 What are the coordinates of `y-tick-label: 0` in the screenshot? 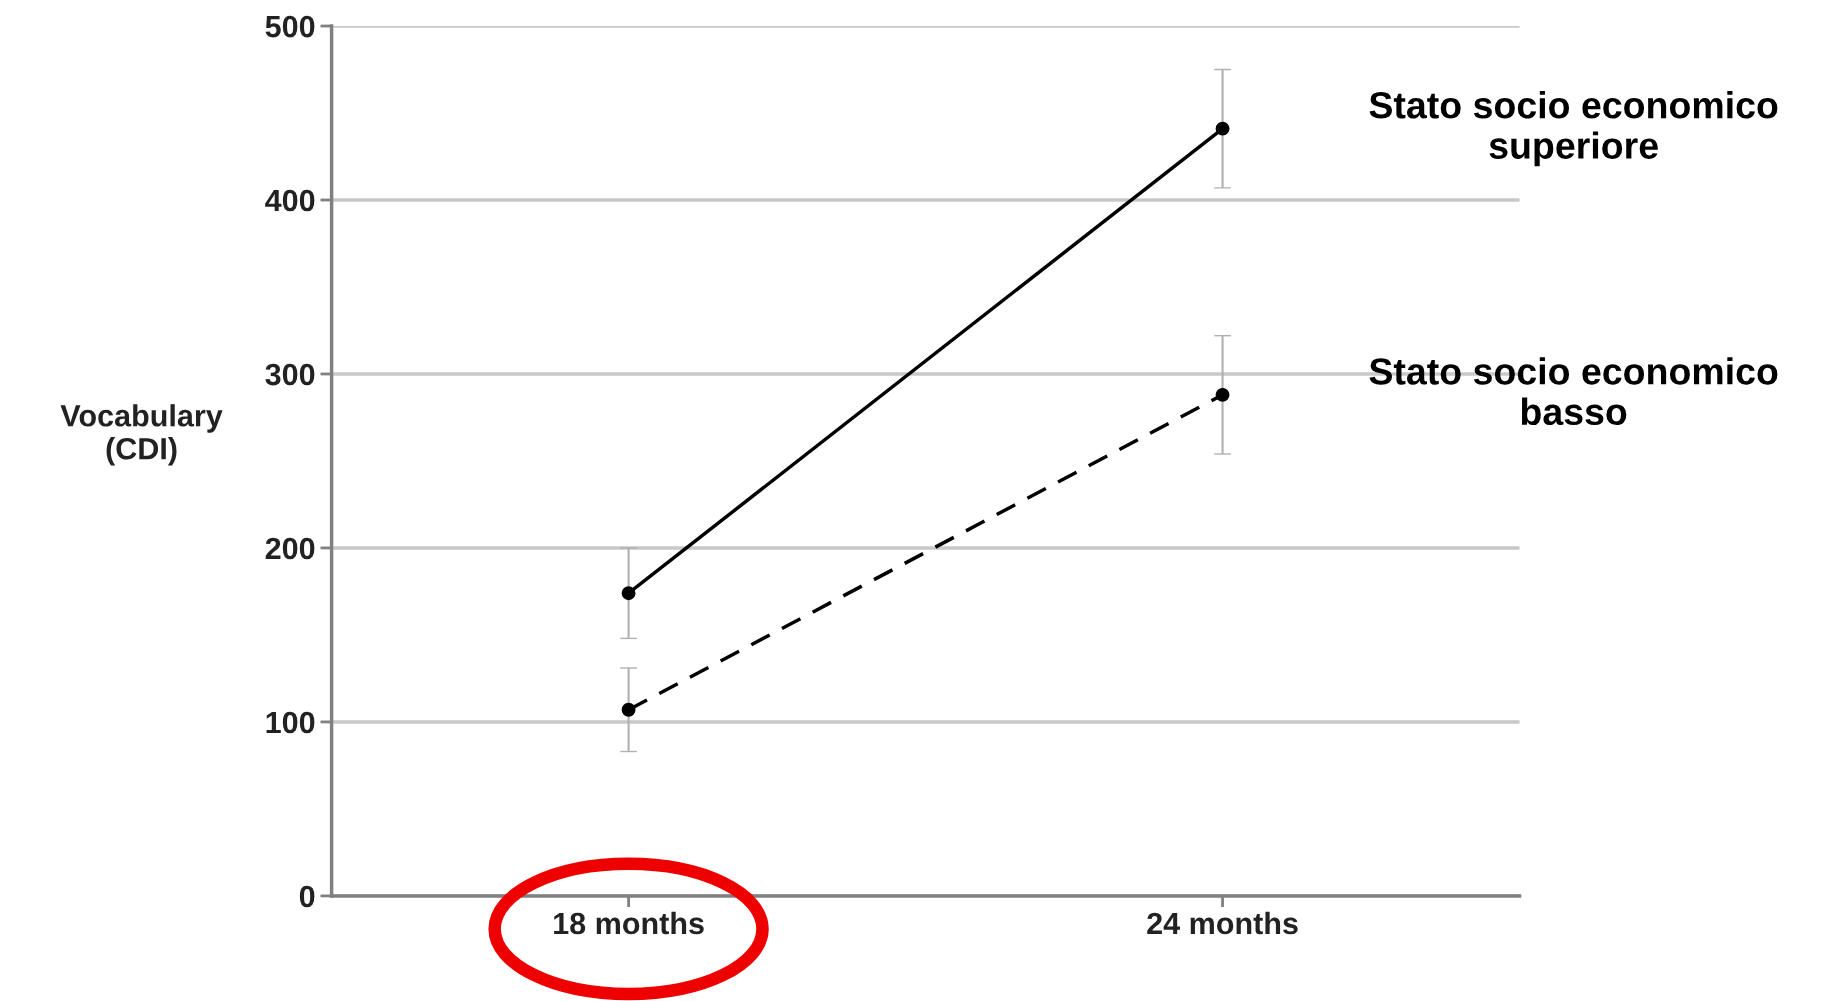 It's located at (307, 896).